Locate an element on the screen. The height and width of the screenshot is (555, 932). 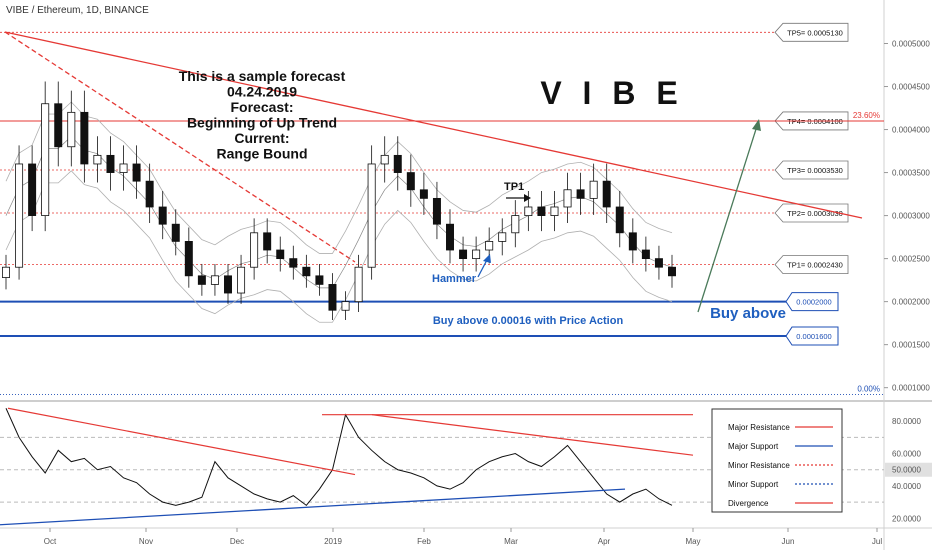
fib-level-label: 23.60% is located at coordinates (866, 115).